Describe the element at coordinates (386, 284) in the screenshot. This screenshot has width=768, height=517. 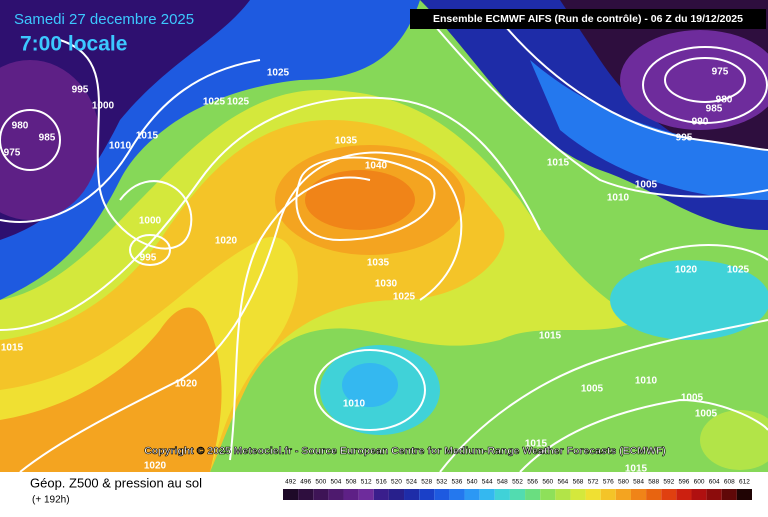
I see `isobar-label: 1030` at that location.